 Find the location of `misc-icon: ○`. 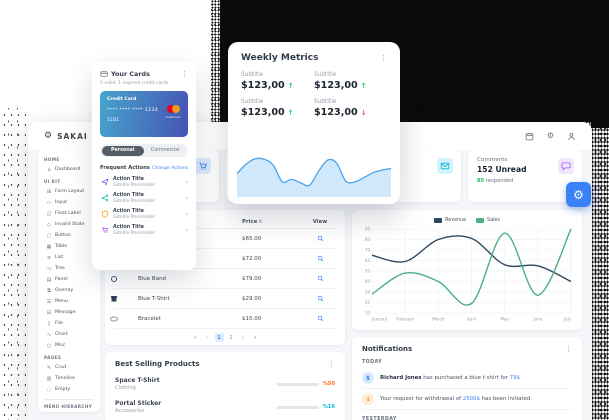

misc-icon: ○ is located at coordinates (49, 345).